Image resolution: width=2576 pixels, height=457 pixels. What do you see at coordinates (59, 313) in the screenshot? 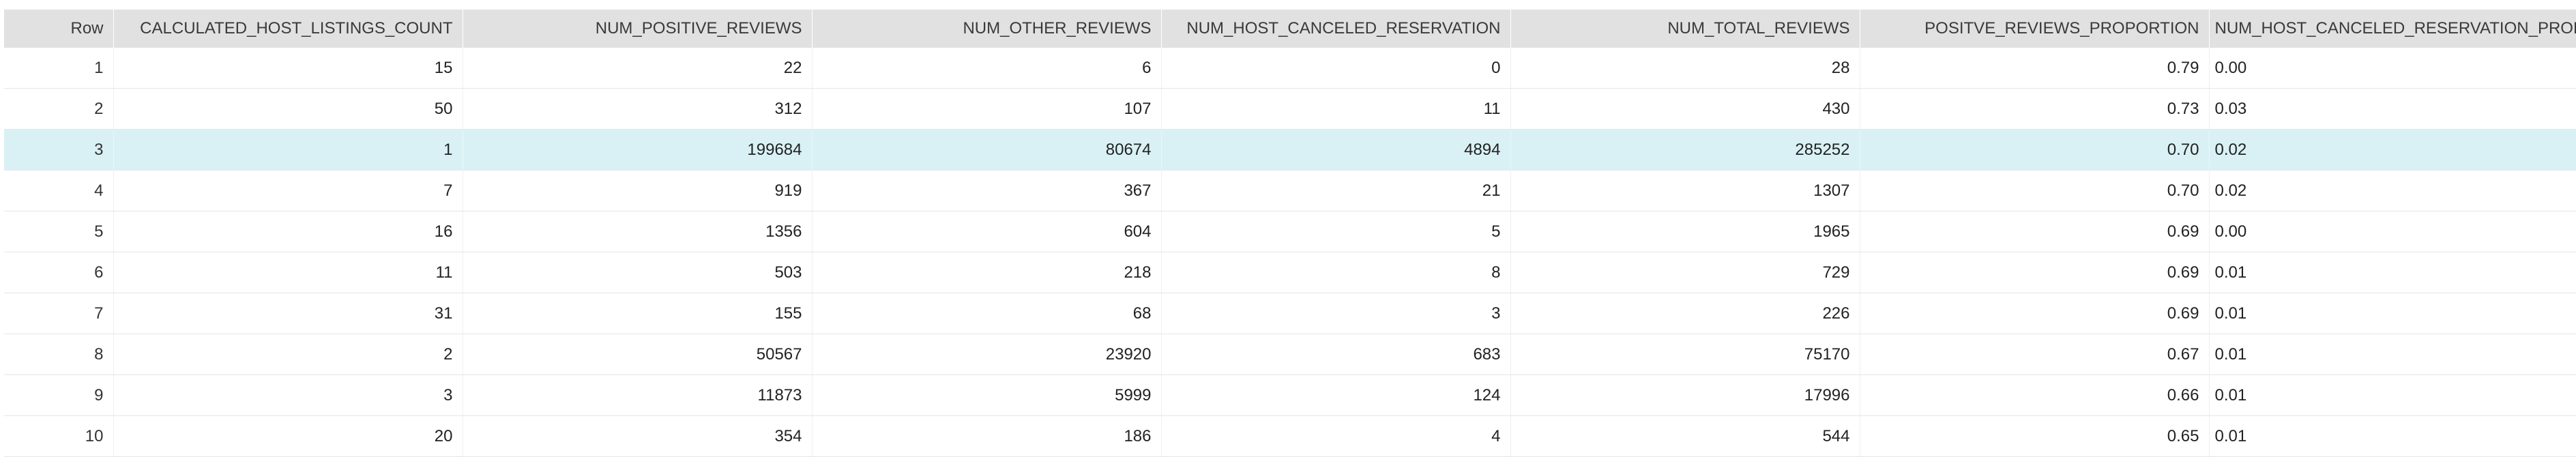
I see `cell-row-number: 7` at bounding box center [59, 313].